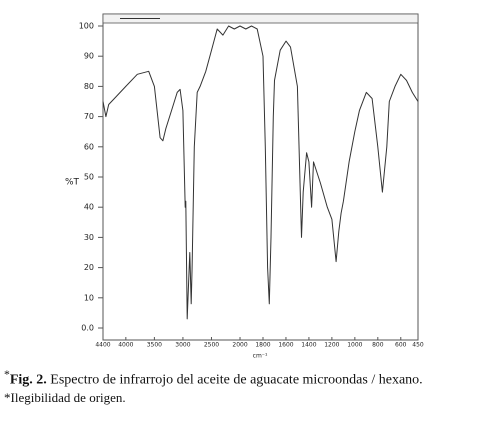 The image size is (478, 427). What do you see at coordinates (65, 397) in the screenshot?
I see `caption-note: *Ilegibilidad de origen.` at bounding box center [65, 397].